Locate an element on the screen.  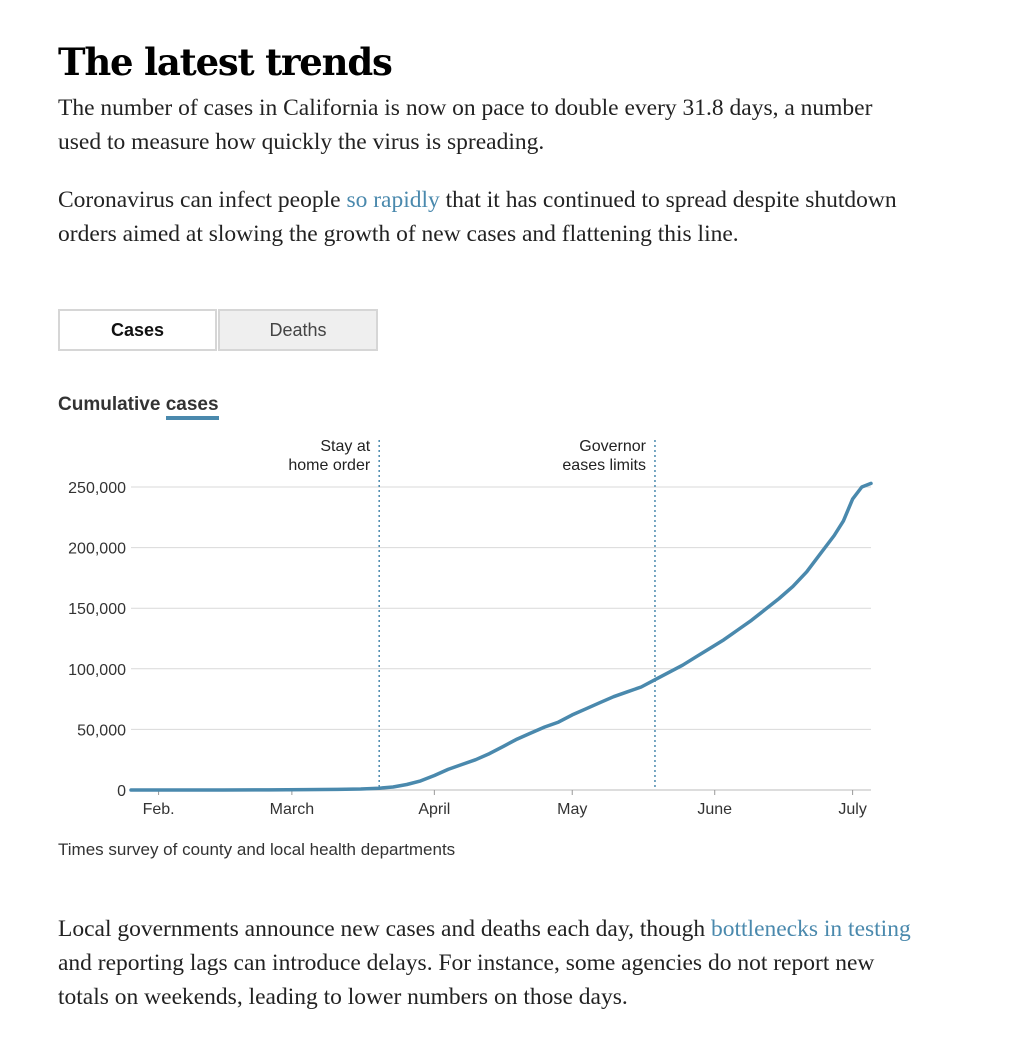
chart-title: Cumulative cases is located at coordinates (138, 407).